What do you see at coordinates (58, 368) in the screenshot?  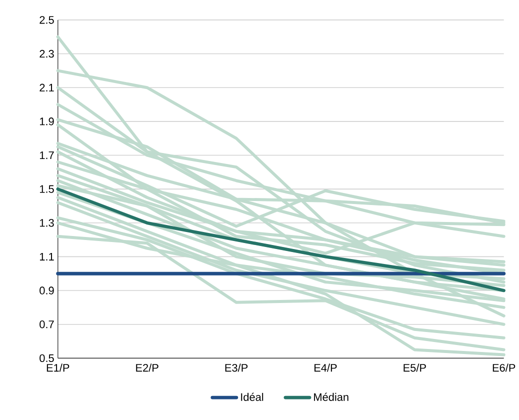 I see `x-tick-label: E1/P` at bounding box center [58, 368].